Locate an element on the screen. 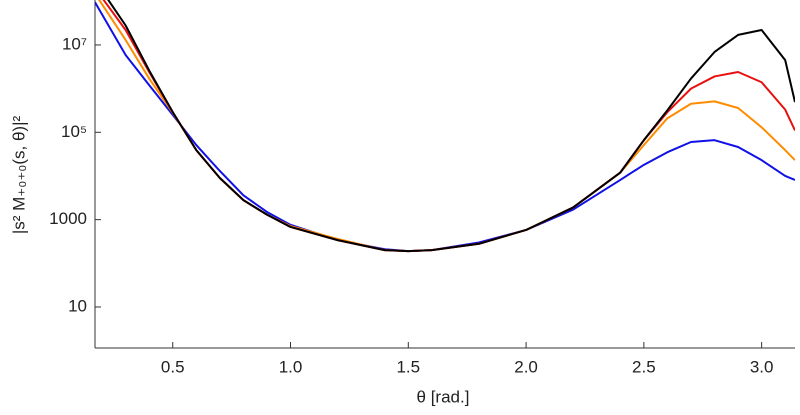 This screenshot has width=800, height=415. x-tick-label: 3.0 is located at coordinates (762, 366).